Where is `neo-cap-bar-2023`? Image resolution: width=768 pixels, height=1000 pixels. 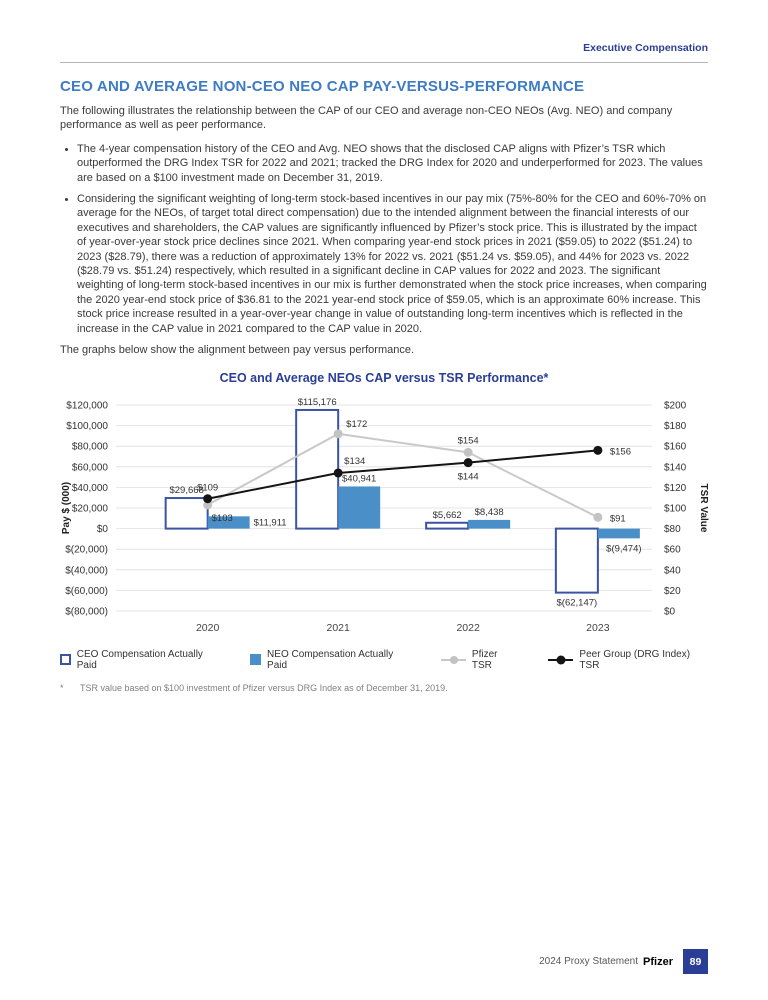
neo-cap-bar-2023 is located at coordinates (618, 533).